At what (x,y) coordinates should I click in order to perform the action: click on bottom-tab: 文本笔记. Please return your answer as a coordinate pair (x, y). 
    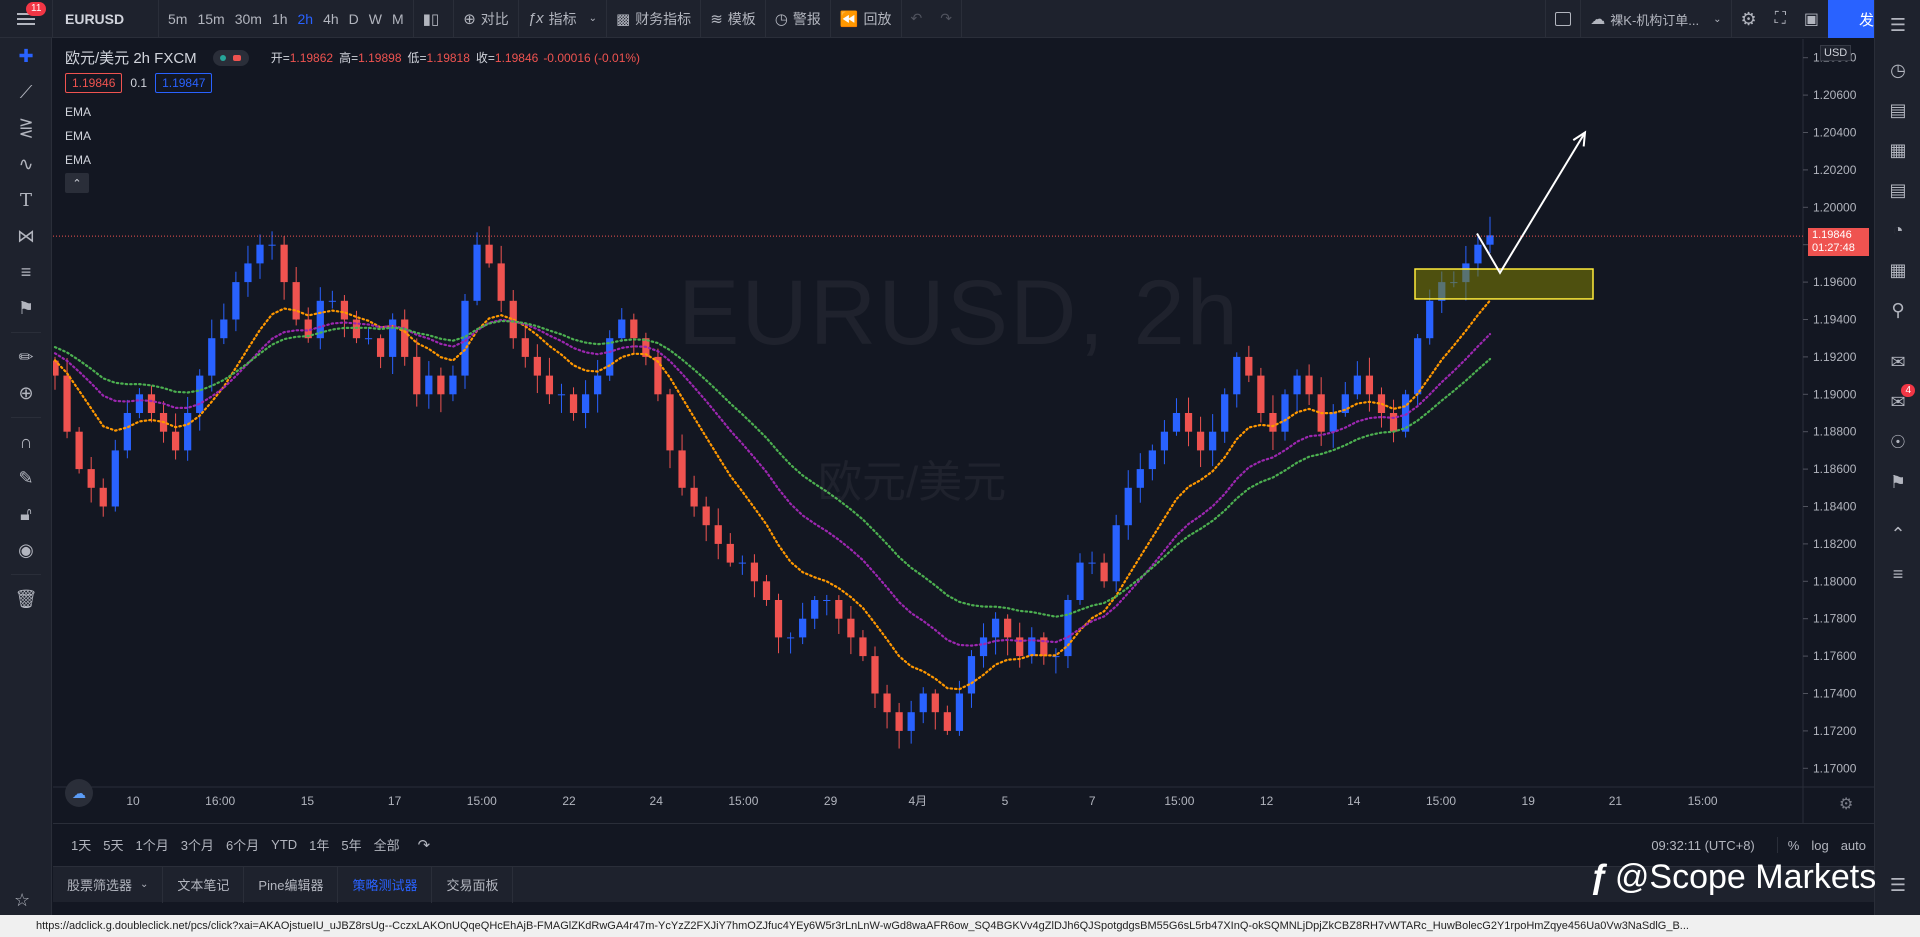
    Looking at the image, I should click on (204, 884).